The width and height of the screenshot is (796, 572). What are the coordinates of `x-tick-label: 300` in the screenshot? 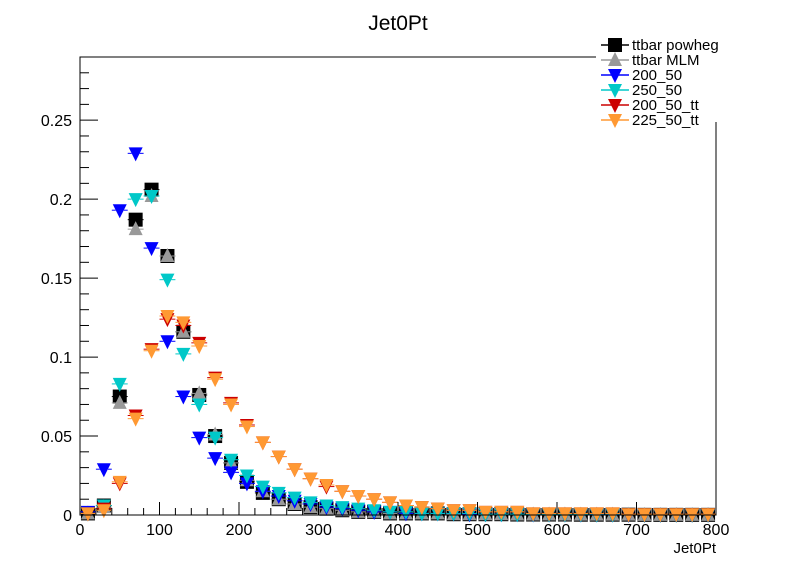 It's located at (318, 530).